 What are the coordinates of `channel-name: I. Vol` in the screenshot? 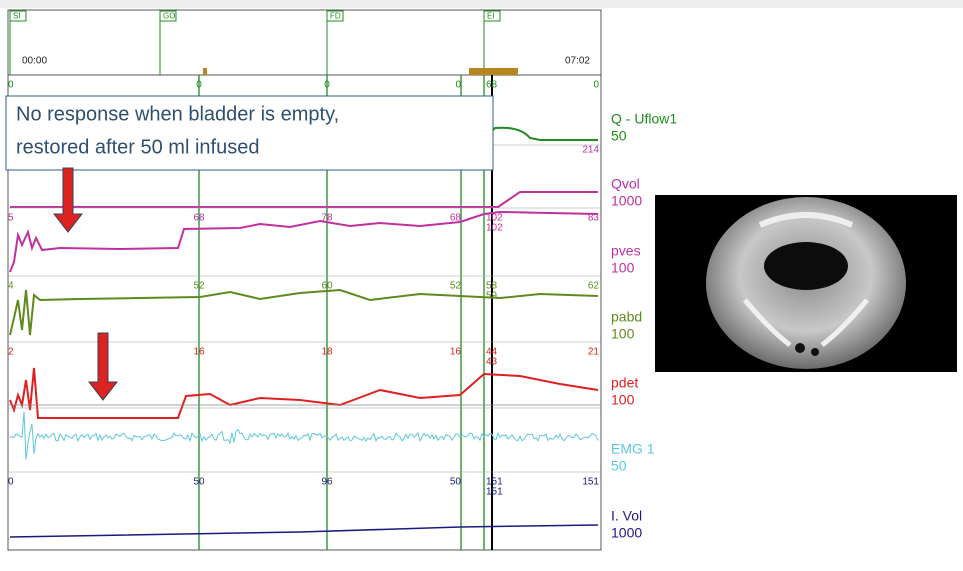 It's located at (626, 516).